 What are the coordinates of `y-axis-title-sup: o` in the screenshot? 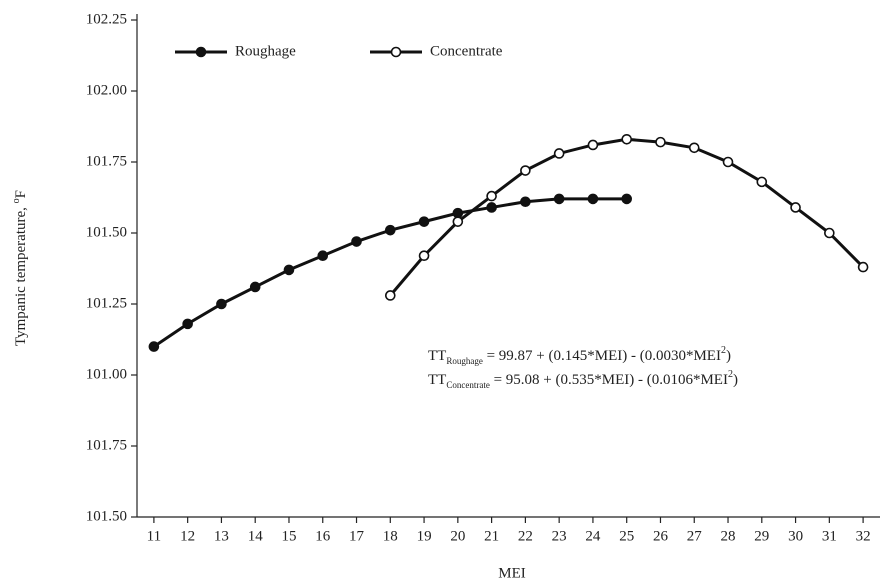 It's located at (16, 200).